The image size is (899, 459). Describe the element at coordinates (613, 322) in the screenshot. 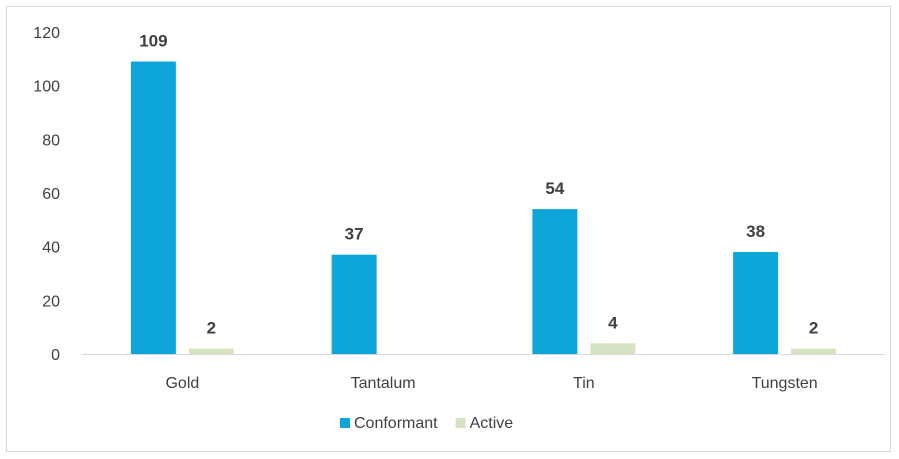

I see `data-label: 4` at that location.